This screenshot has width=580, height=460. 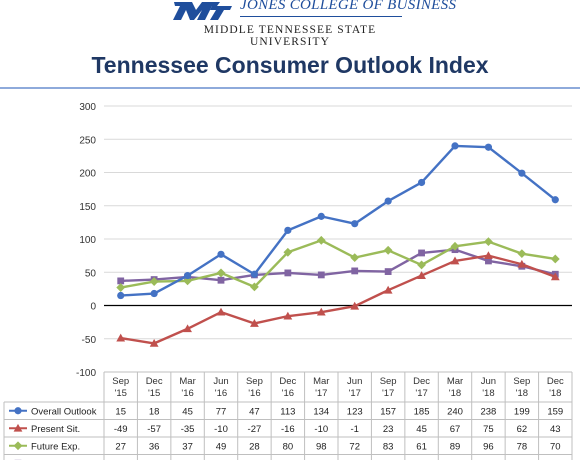 I want to click on y-tick-label: 50, so click(x=91, y=273).